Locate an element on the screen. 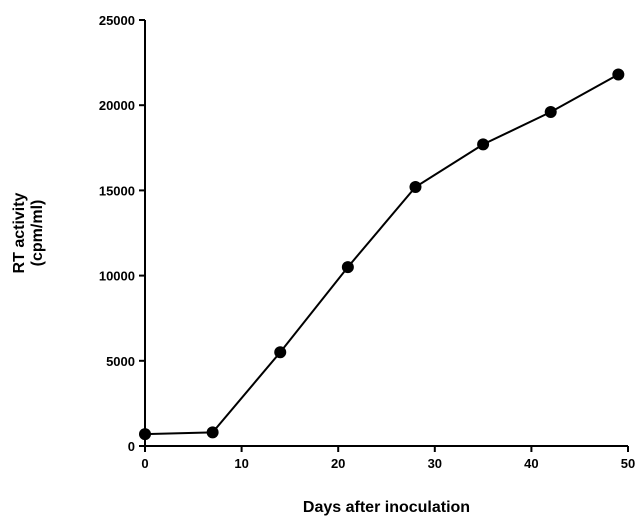 The image size is (643, 518). y-ticks: 0 5000 10000 15000 20000 25000 is located at coordinates (122, 233).